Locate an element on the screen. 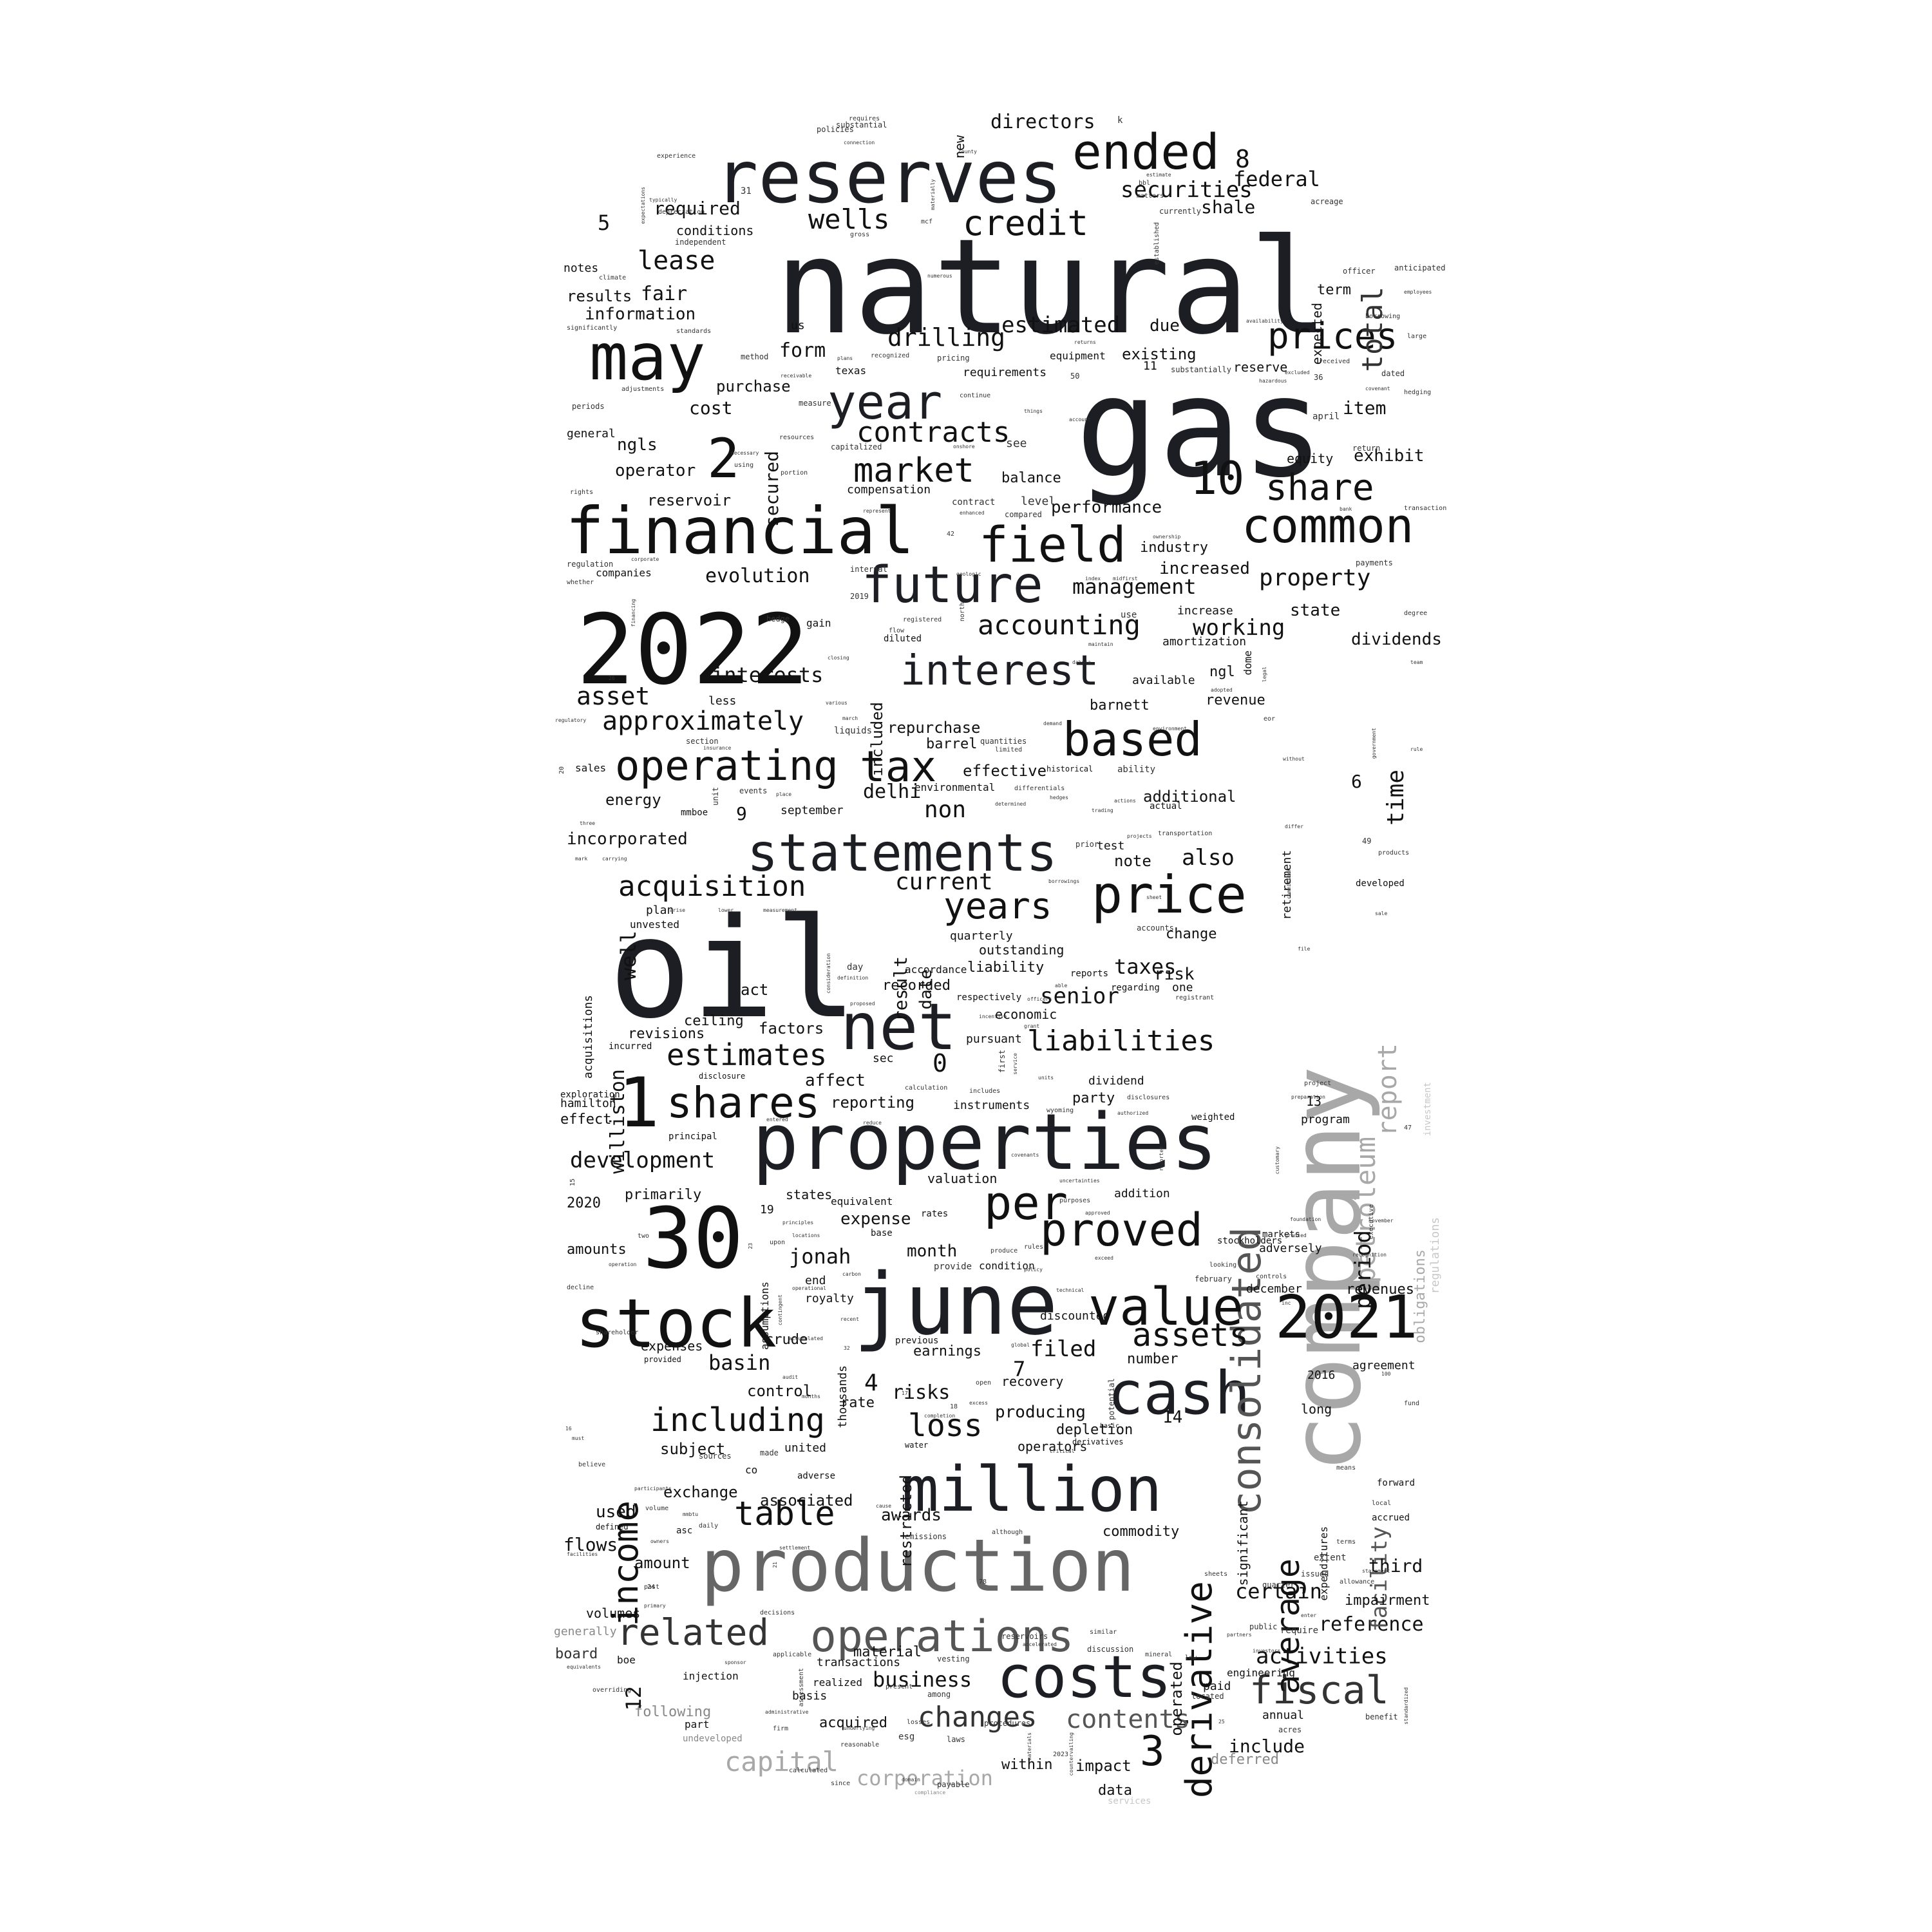 The width and height of the screenshot is (1932, 1932). word-provided: provided is located at coordinates (662, 1359).